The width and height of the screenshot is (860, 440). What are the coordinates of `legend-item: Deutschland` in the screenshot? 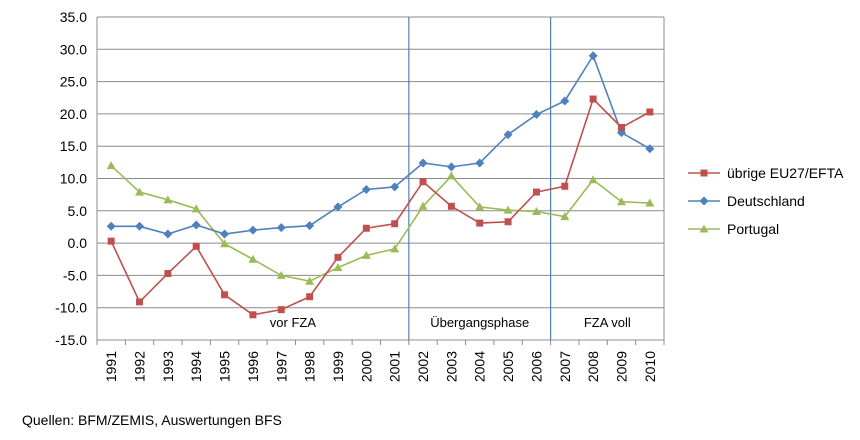 It's located at (746, 201).